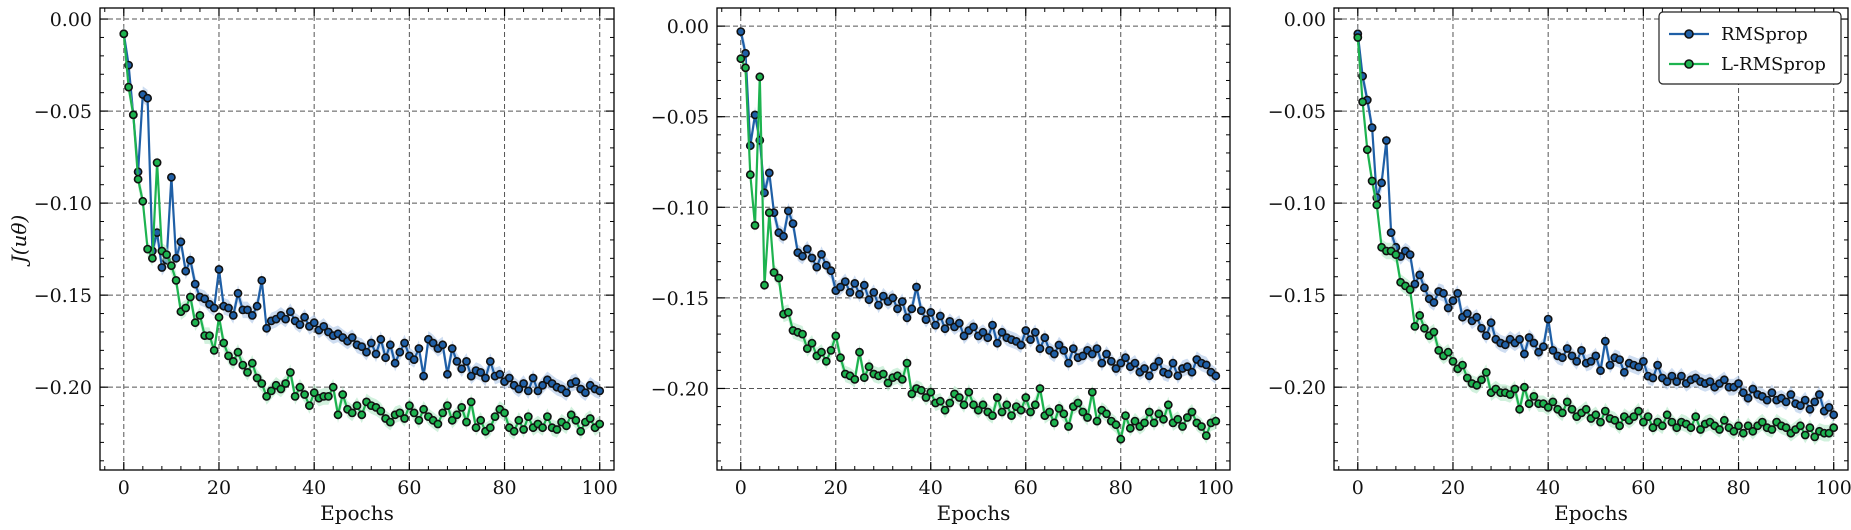  What do you see at coordinates (1297, 296) in the screenshot?
I see `y-tick-label: −0.15` at bounding box center [1297, 296].